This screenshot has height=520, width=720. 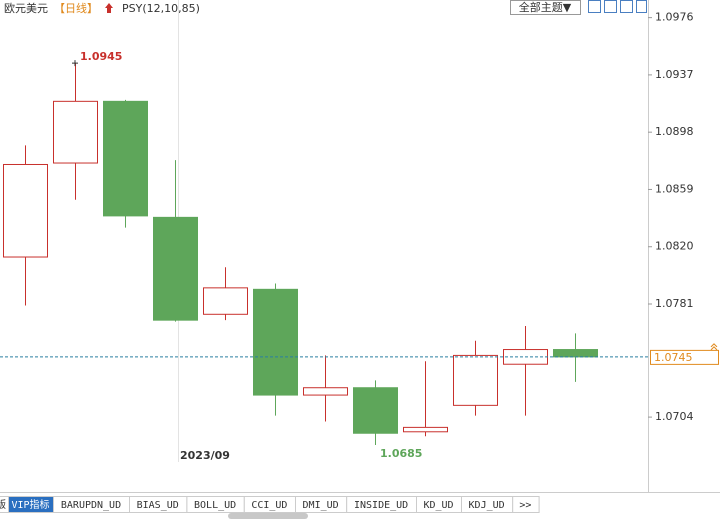 I want to click on tab-label: KDJ_UD, so click(x=487, y=505).